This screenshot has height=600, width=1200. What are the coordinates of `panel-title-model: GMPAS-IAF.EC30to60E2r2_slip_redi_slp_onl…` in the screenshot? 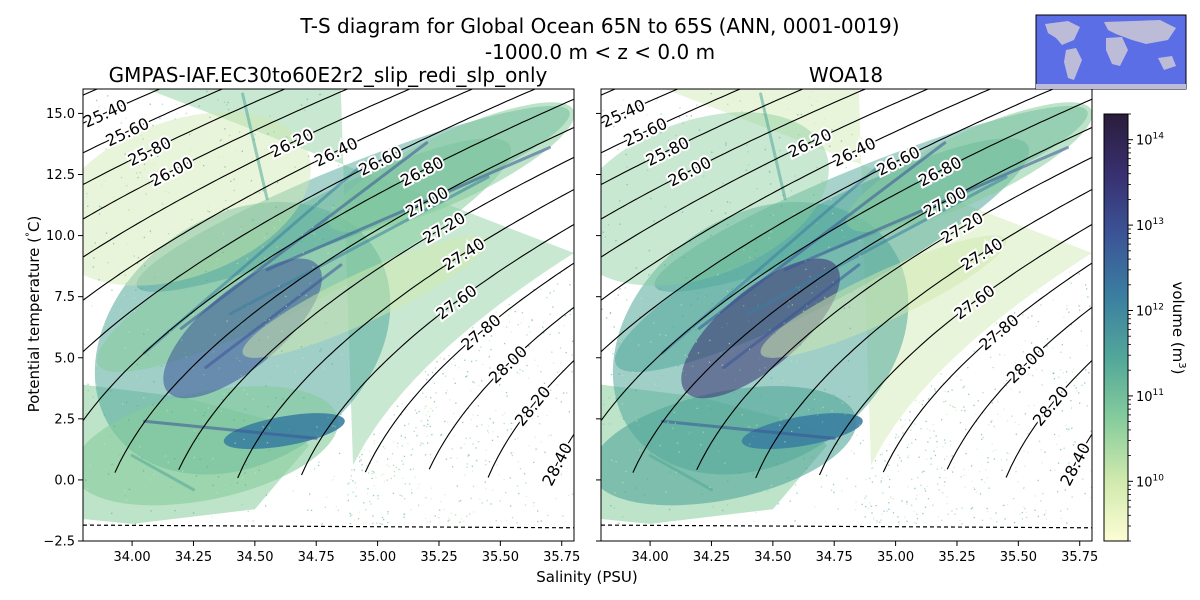 It's located at (328, 75).